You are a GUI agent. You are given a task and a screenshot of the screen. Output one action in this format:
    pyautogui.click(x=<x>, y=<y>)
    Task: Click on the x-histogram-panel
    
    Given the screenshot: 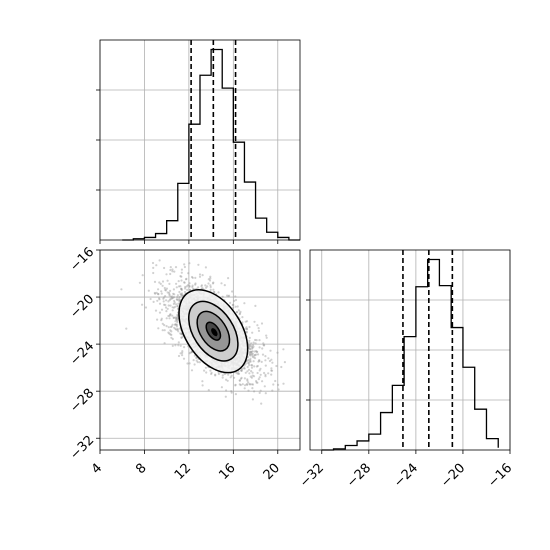 What is the action you would take?
    pyautogui.click(x=198, y=141)
    